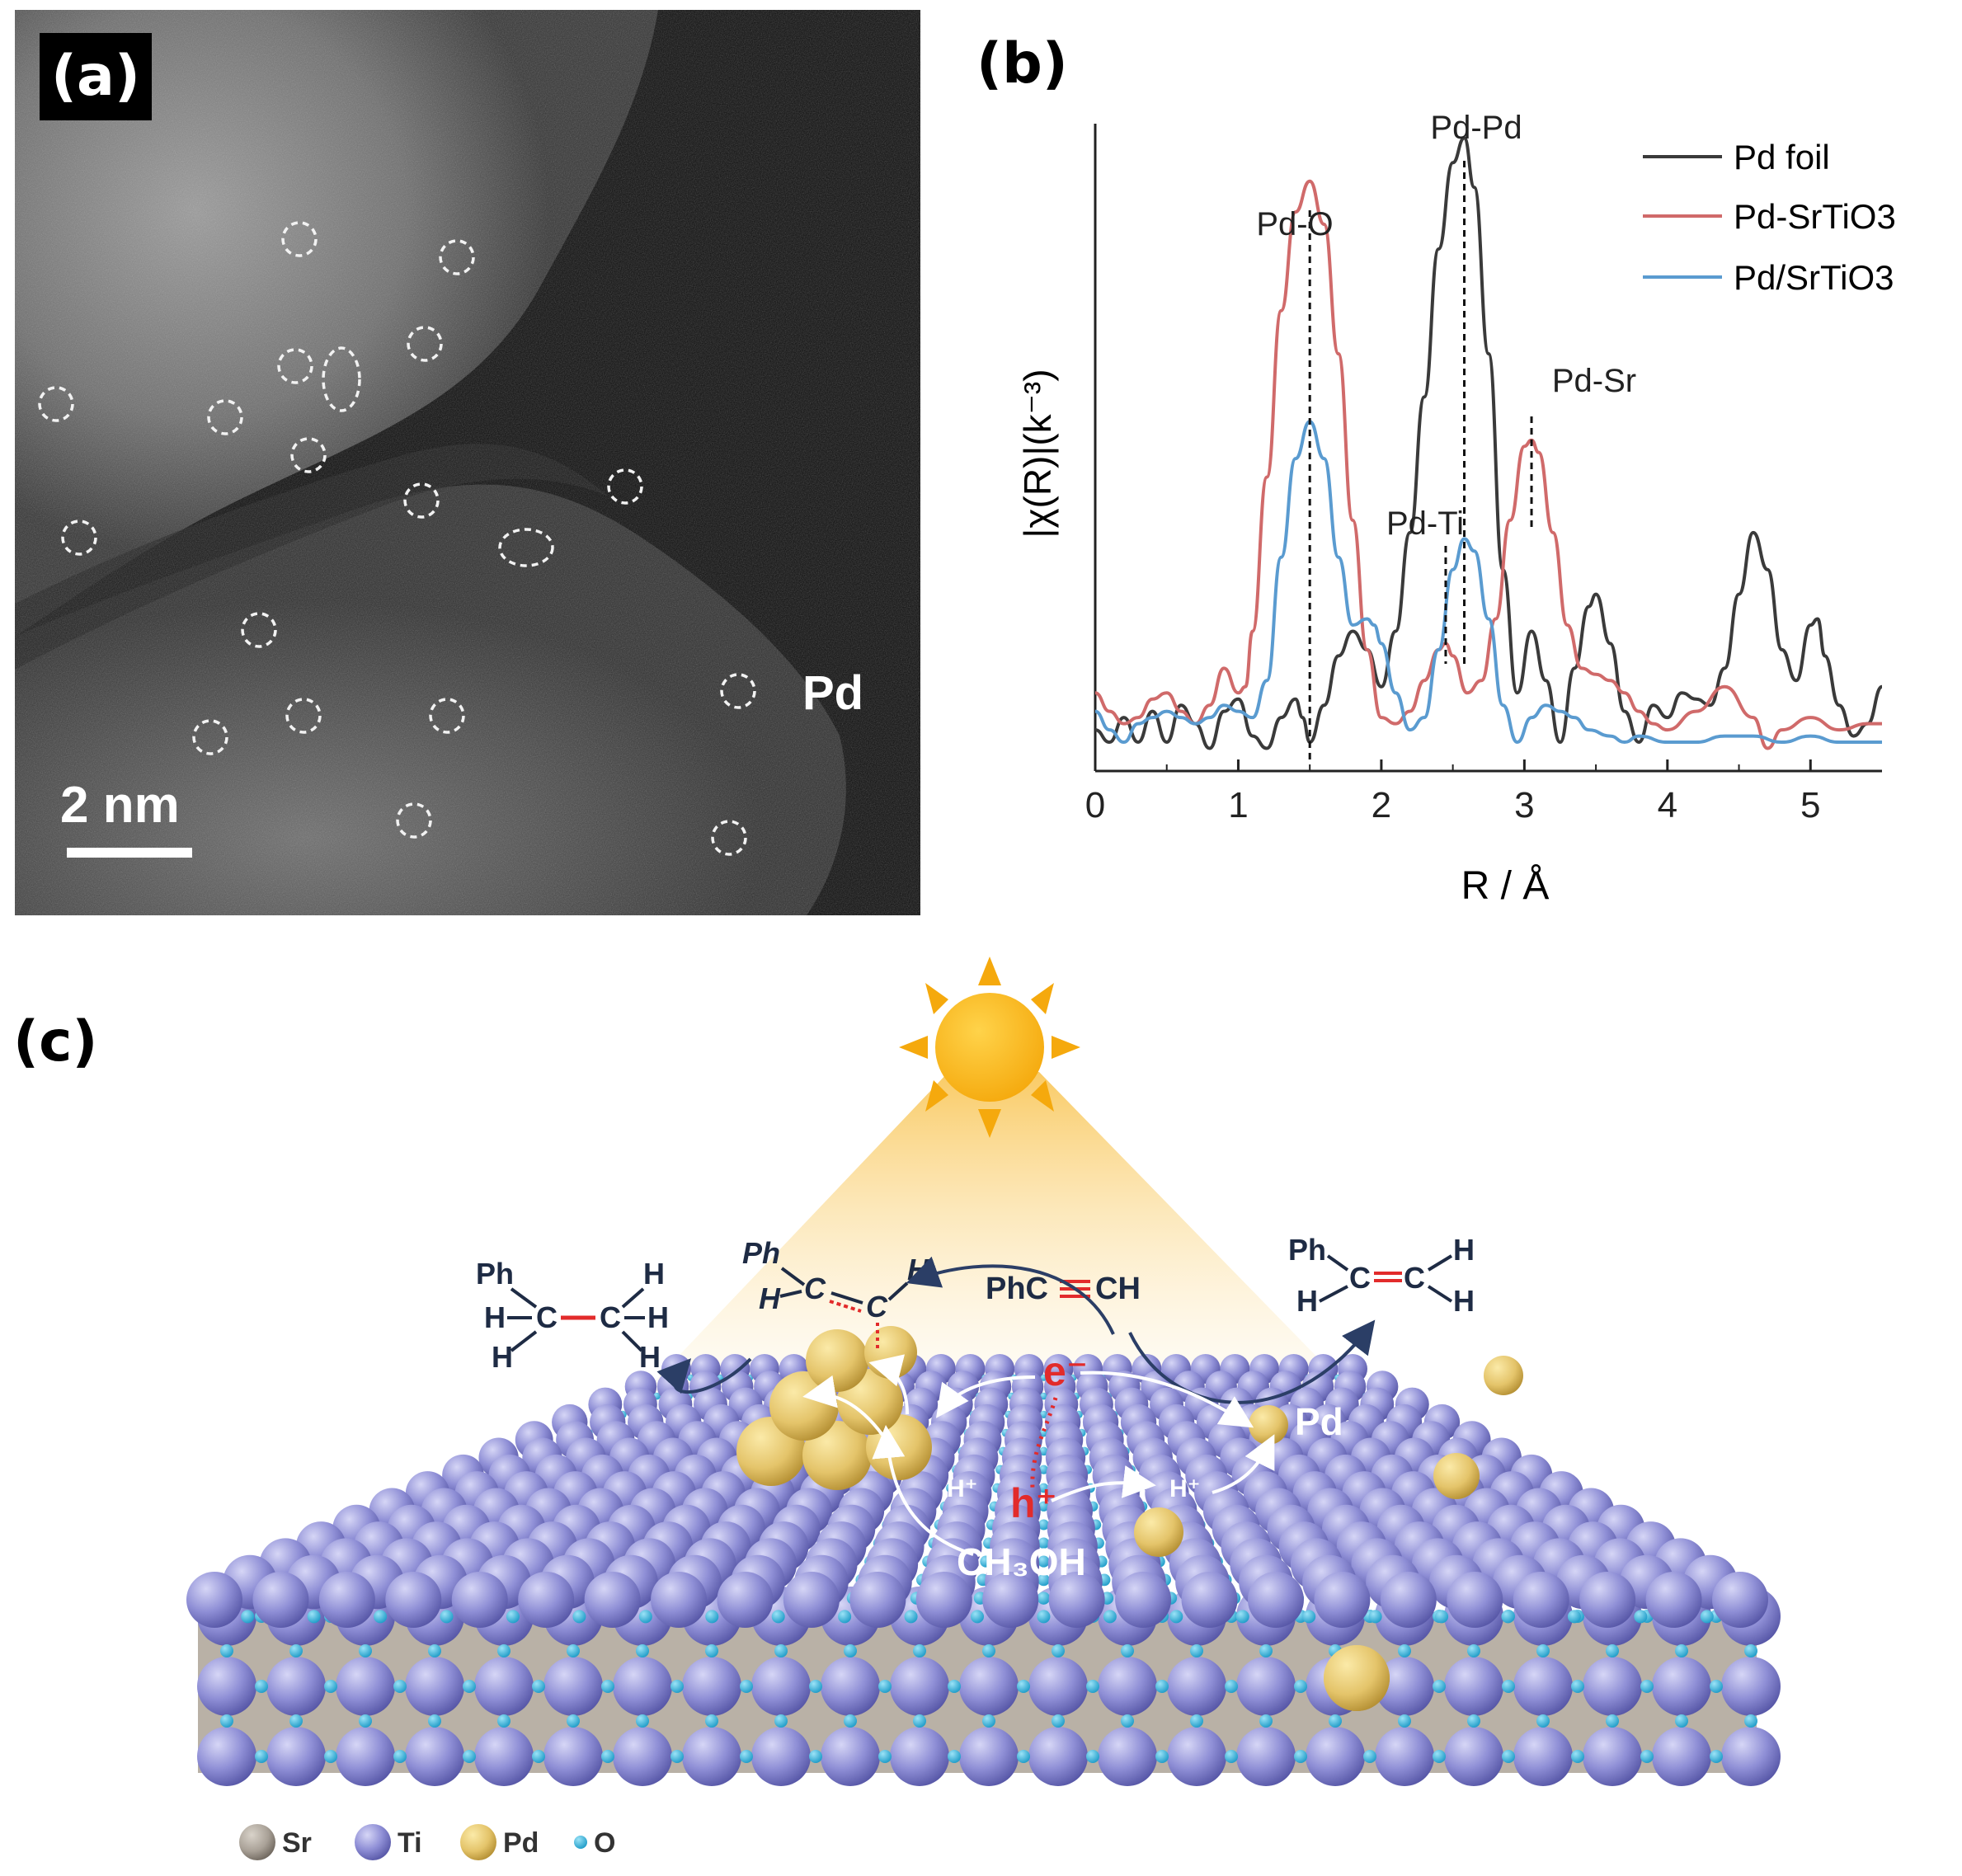 The image size is (1962, 1876). What do you see at coordinates (1814, 277) in the screenshot?
I see `legend-label-pd-on-srtio3: Pd/SrTiO3` at bounding box center [1814, 277].